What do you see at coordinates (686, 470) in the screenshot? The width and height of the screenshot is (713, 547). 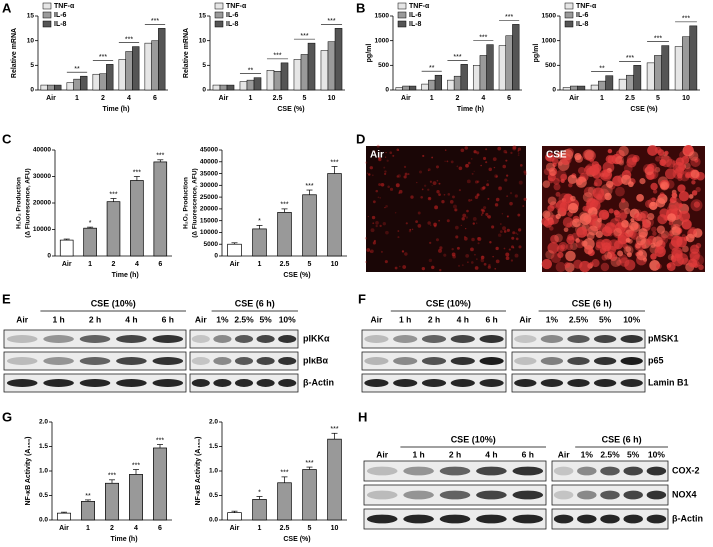 I see `blot-row-label: COX-2` at bounding box center [686, 470].